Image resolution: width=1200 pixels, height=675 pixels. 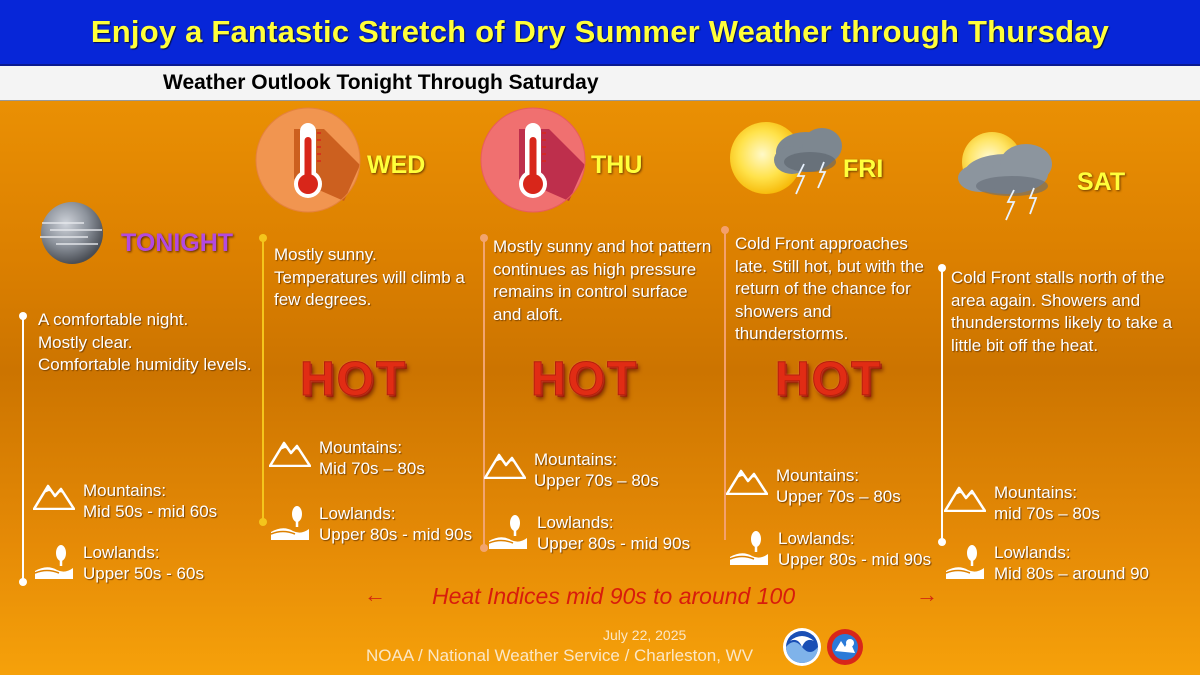 What do you see at coordinates (125, 501) in the screenshot?
I see `mountains-forecast: Mountains: Mid 50s - mid 60s` at bounding box center [125, 501].